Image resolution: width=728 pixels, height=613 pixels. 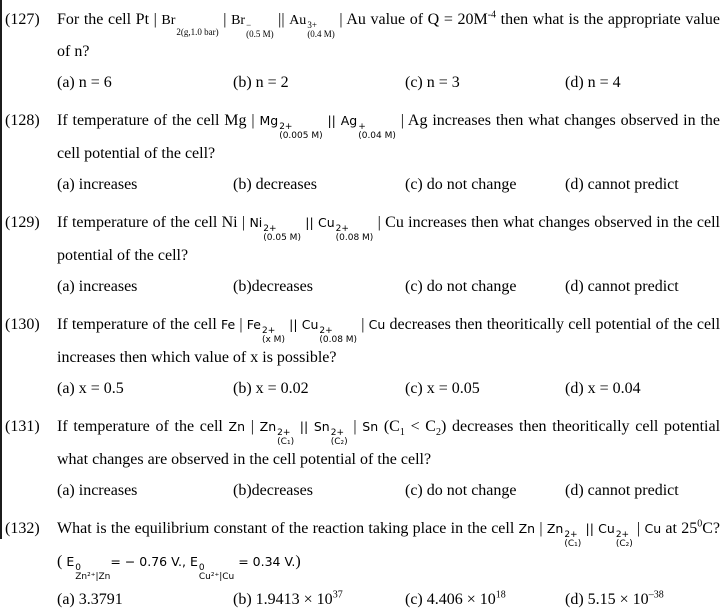 What do you see at coordinates (275, 229) in the screenshot?
I see `chem-formula: Ni 2+ (0.05 M)` at bounding box center [275, 229].